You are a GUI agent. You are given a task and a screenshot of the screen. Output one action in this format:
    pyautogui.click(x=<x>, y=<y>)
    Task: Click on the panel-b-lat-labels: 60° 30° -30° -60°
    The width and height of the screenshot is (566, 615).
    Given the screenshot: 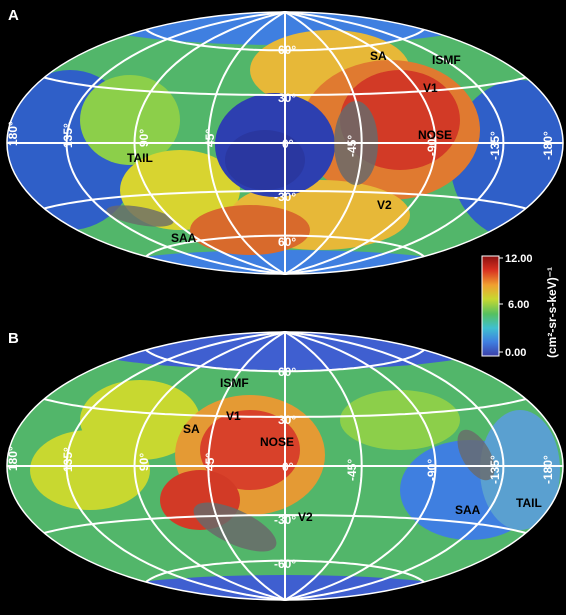 What is the action you would take?
    pyautogui.click(x=285, y=468)
    